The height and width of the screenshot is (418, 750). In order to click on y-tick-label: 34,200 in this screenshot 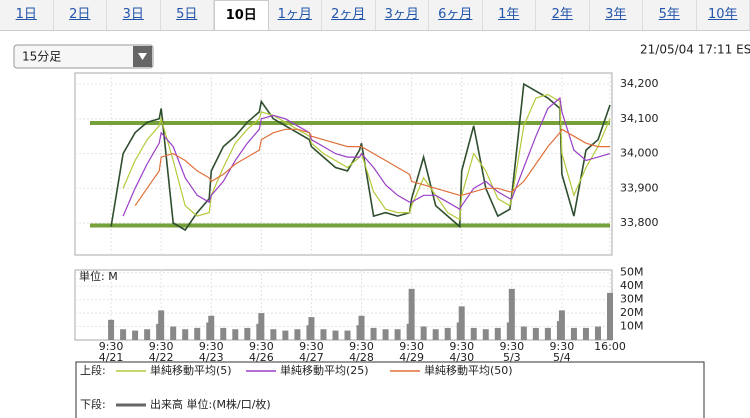, I will do `click(639, 83)`.